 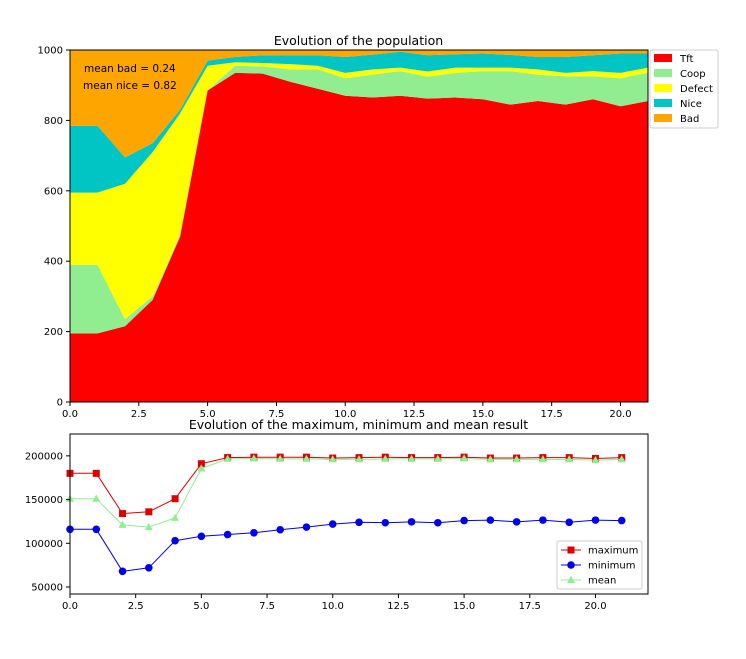 What do you see at coordinates (130, 86) in the screenshot?
I see `mean-nice-annotation: mean nice = 0.82` at bounding box center [130, 86].